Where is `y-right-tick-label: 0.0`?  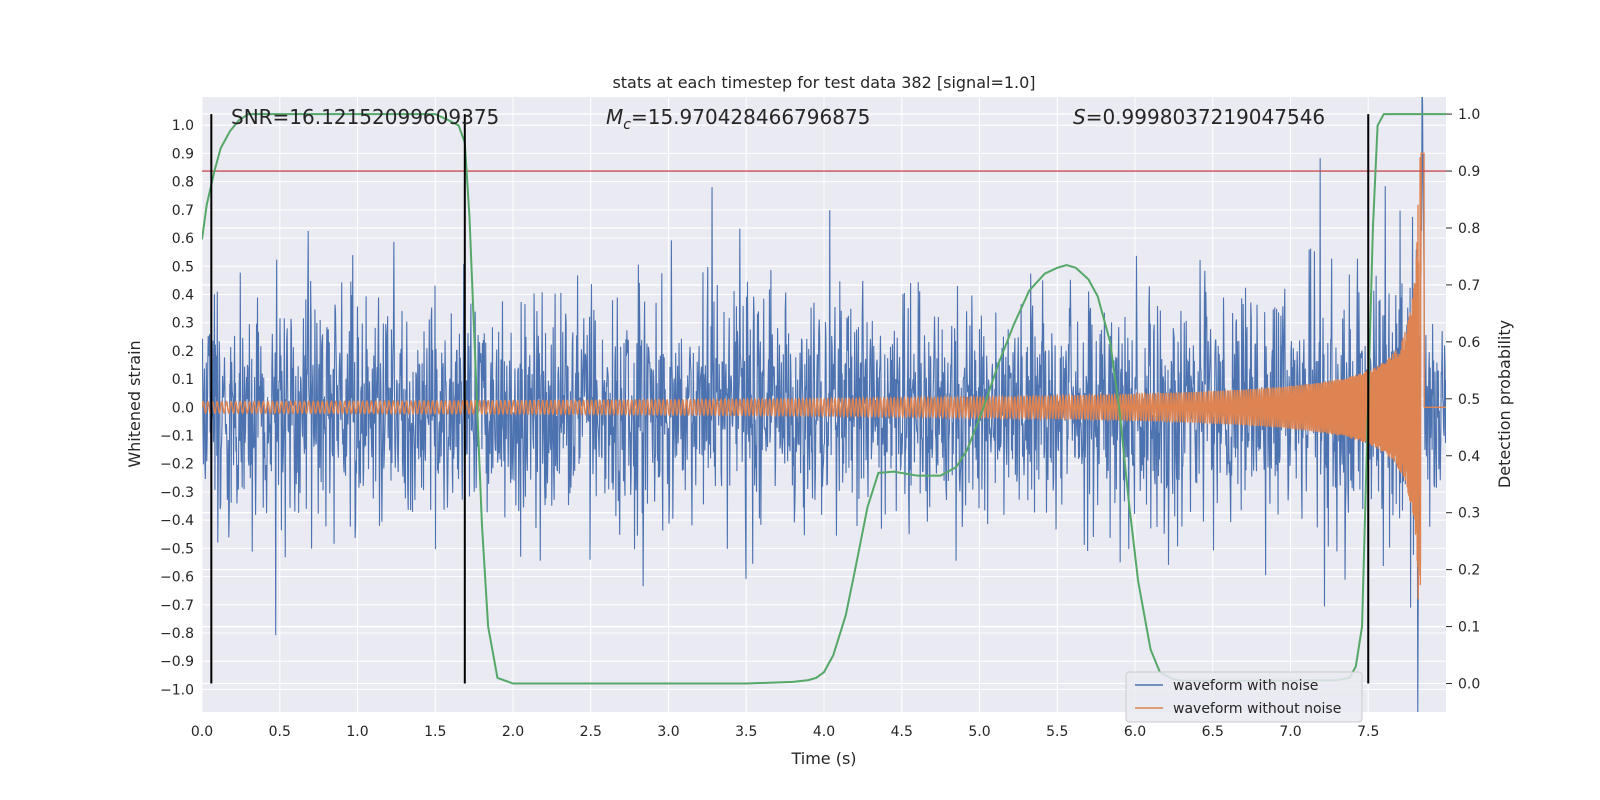
y-right-tick-label: 0.0 is located at coordinates (1469, 685).